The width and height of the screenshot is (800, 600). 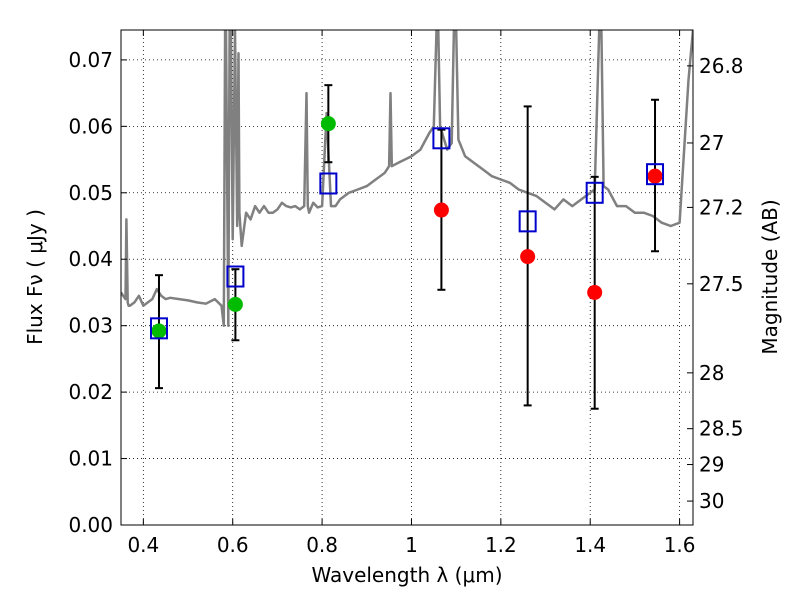 What do you see at coordinates (90, 193) in the screenshot?
I see `y-tick-label: 0.05` at bounding box center [90, 193].